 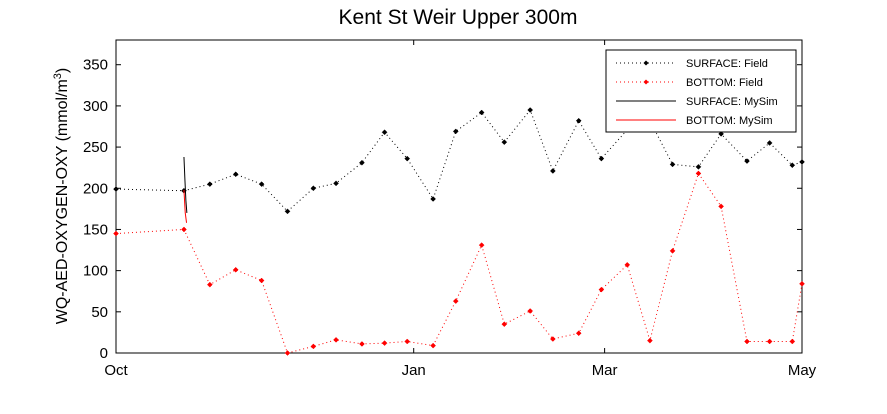 What do you see at coordinates (724, 83) in the screenshot?
I see `legend-label: BOTTOM: Field` at bounding box center [724, 83].